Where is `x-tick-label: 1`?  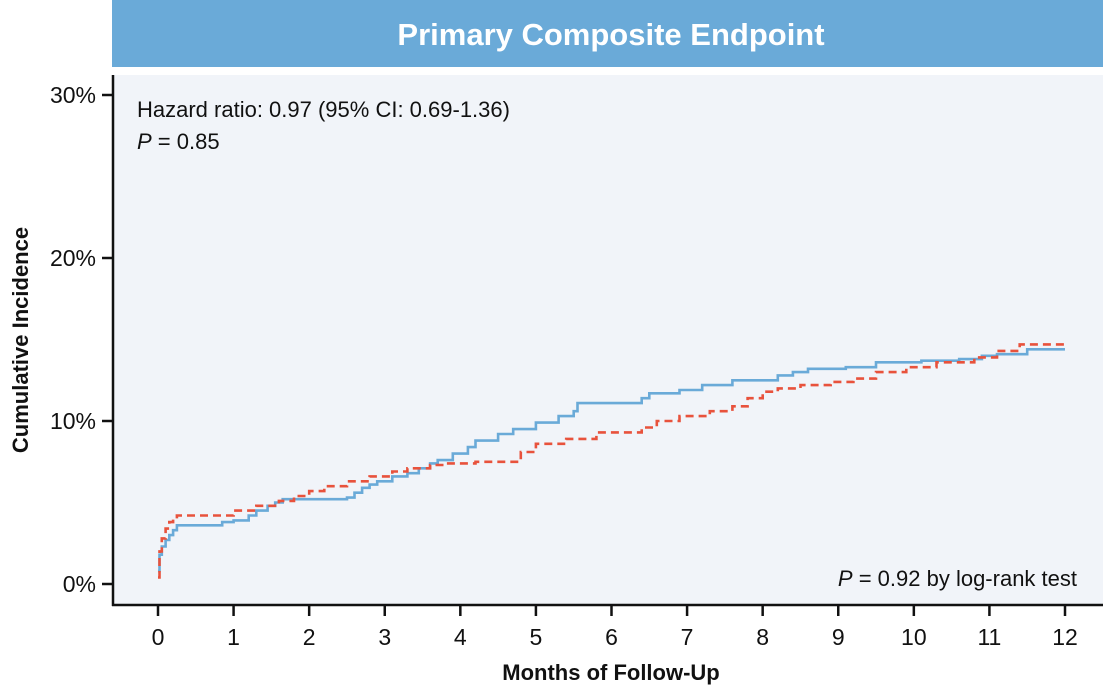
x-tick-label: 1 is located at coordinates (233, 637).